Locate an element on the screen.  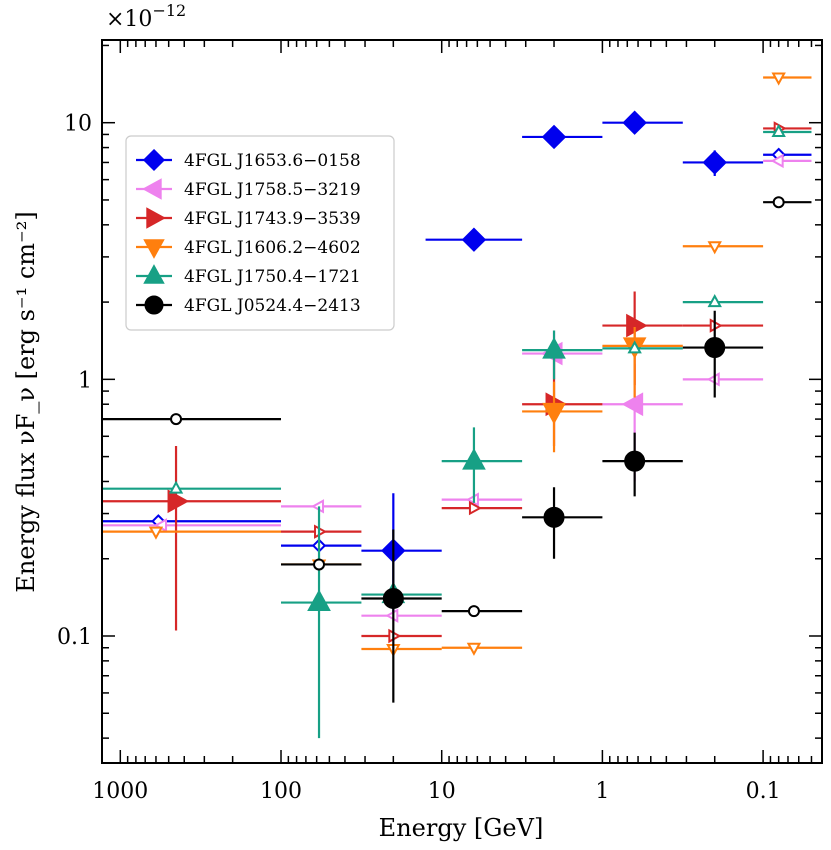
legend-entry: 4FGL J1758.5−3219 is located at coordinates (248, 189).